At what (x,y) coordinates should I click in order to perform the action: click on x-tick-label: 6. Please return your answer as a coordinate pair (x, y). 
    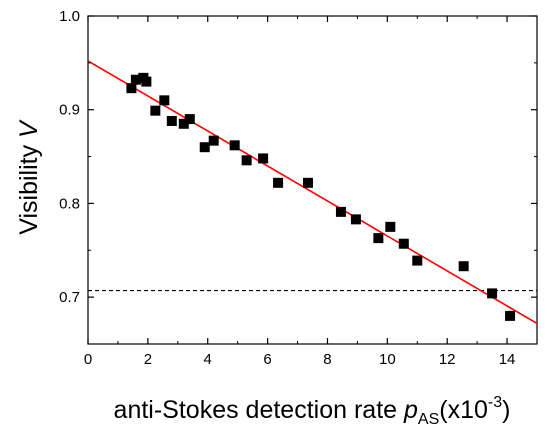
    Looking at the image, I should click on (267, 359).